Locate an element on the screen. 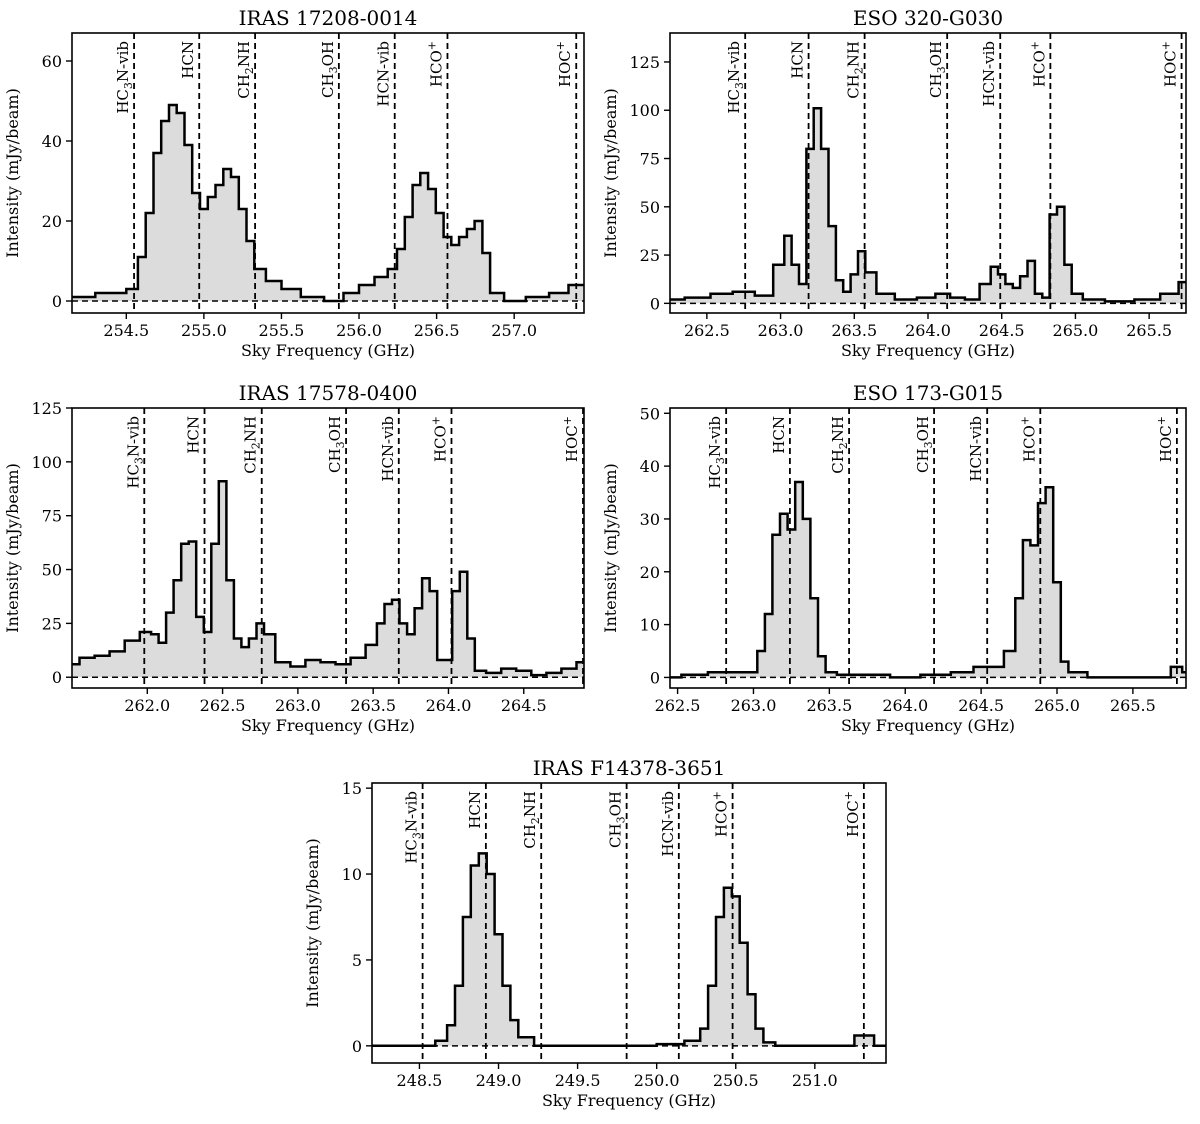 The height and width of the screenshot is (1124, 1200). x-tick-label: 265.0 is located at coordinates (1057, 705).